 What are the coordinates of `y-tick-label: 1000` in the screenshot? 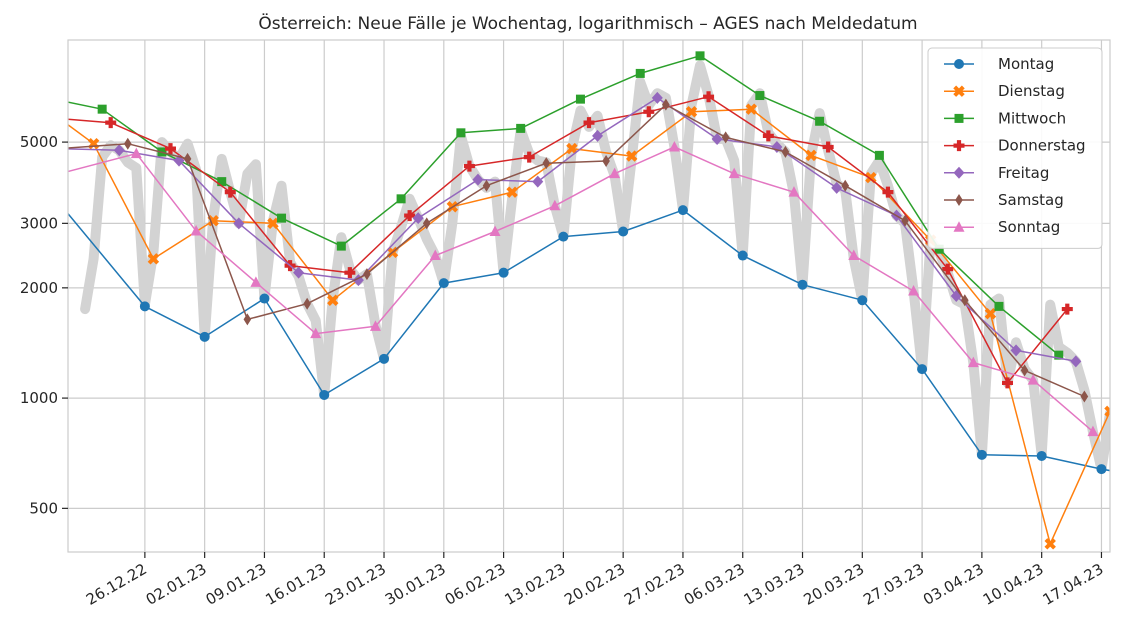 It's located at (39, 398).